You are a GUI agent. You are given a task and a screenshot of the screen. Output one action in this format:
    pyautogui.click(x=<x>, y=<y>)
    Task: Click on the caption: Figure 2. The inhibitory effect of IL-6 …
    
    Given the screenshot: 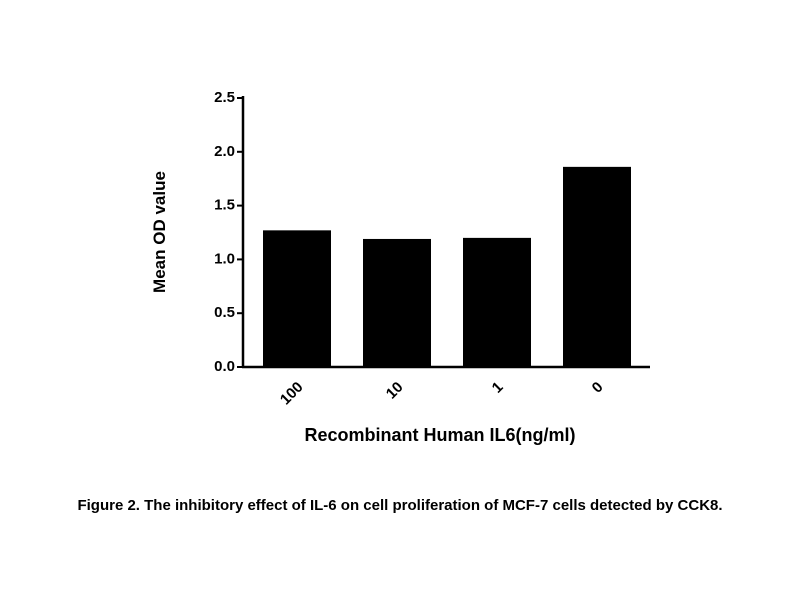 What is the action you would take?
    pyautogui.click(x=399, y=505)
    